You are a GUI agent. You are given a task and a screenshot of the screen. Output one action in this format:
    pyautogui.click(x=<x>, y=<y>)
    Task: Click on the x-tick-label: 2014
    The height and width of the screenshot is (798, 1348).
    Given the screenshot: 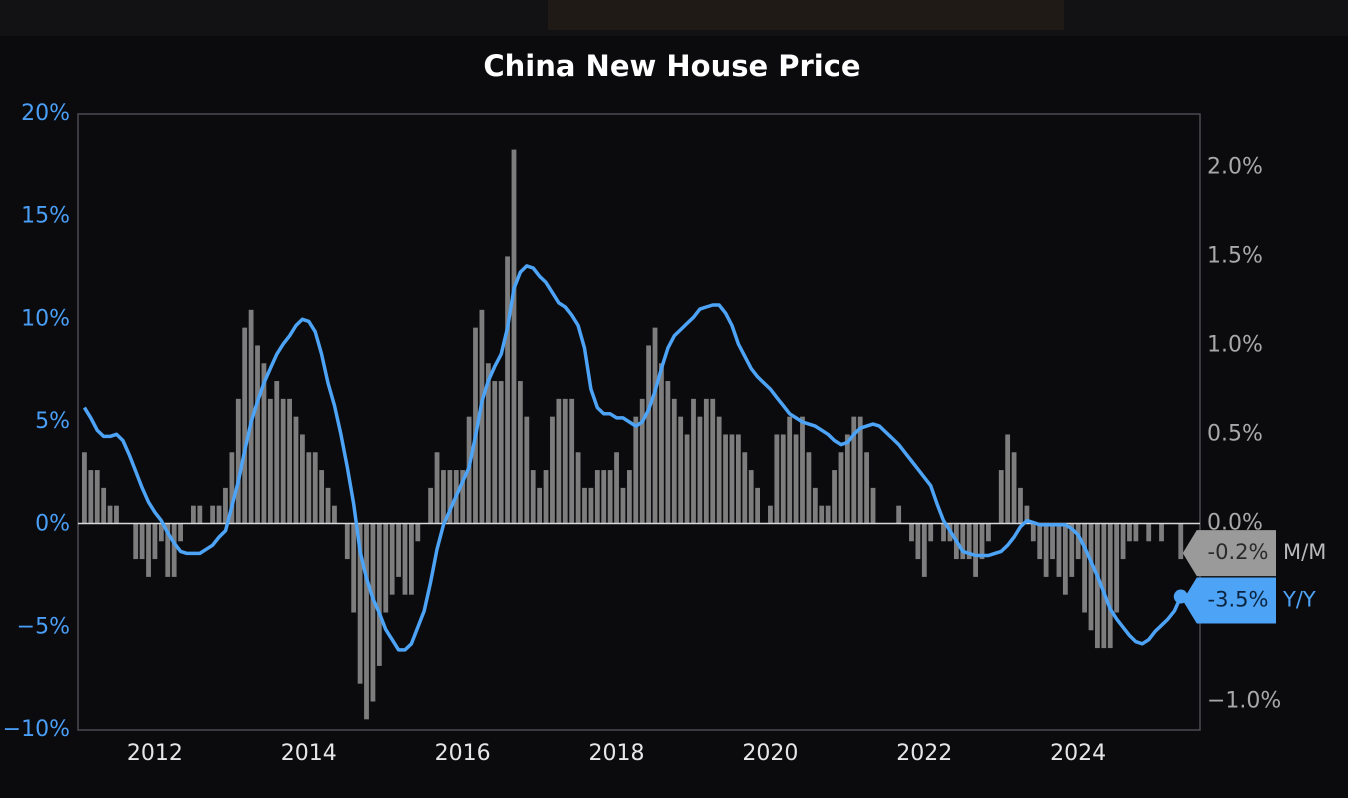 What is the action you would take?
    pyautogui.click(x=309, y=753)
    